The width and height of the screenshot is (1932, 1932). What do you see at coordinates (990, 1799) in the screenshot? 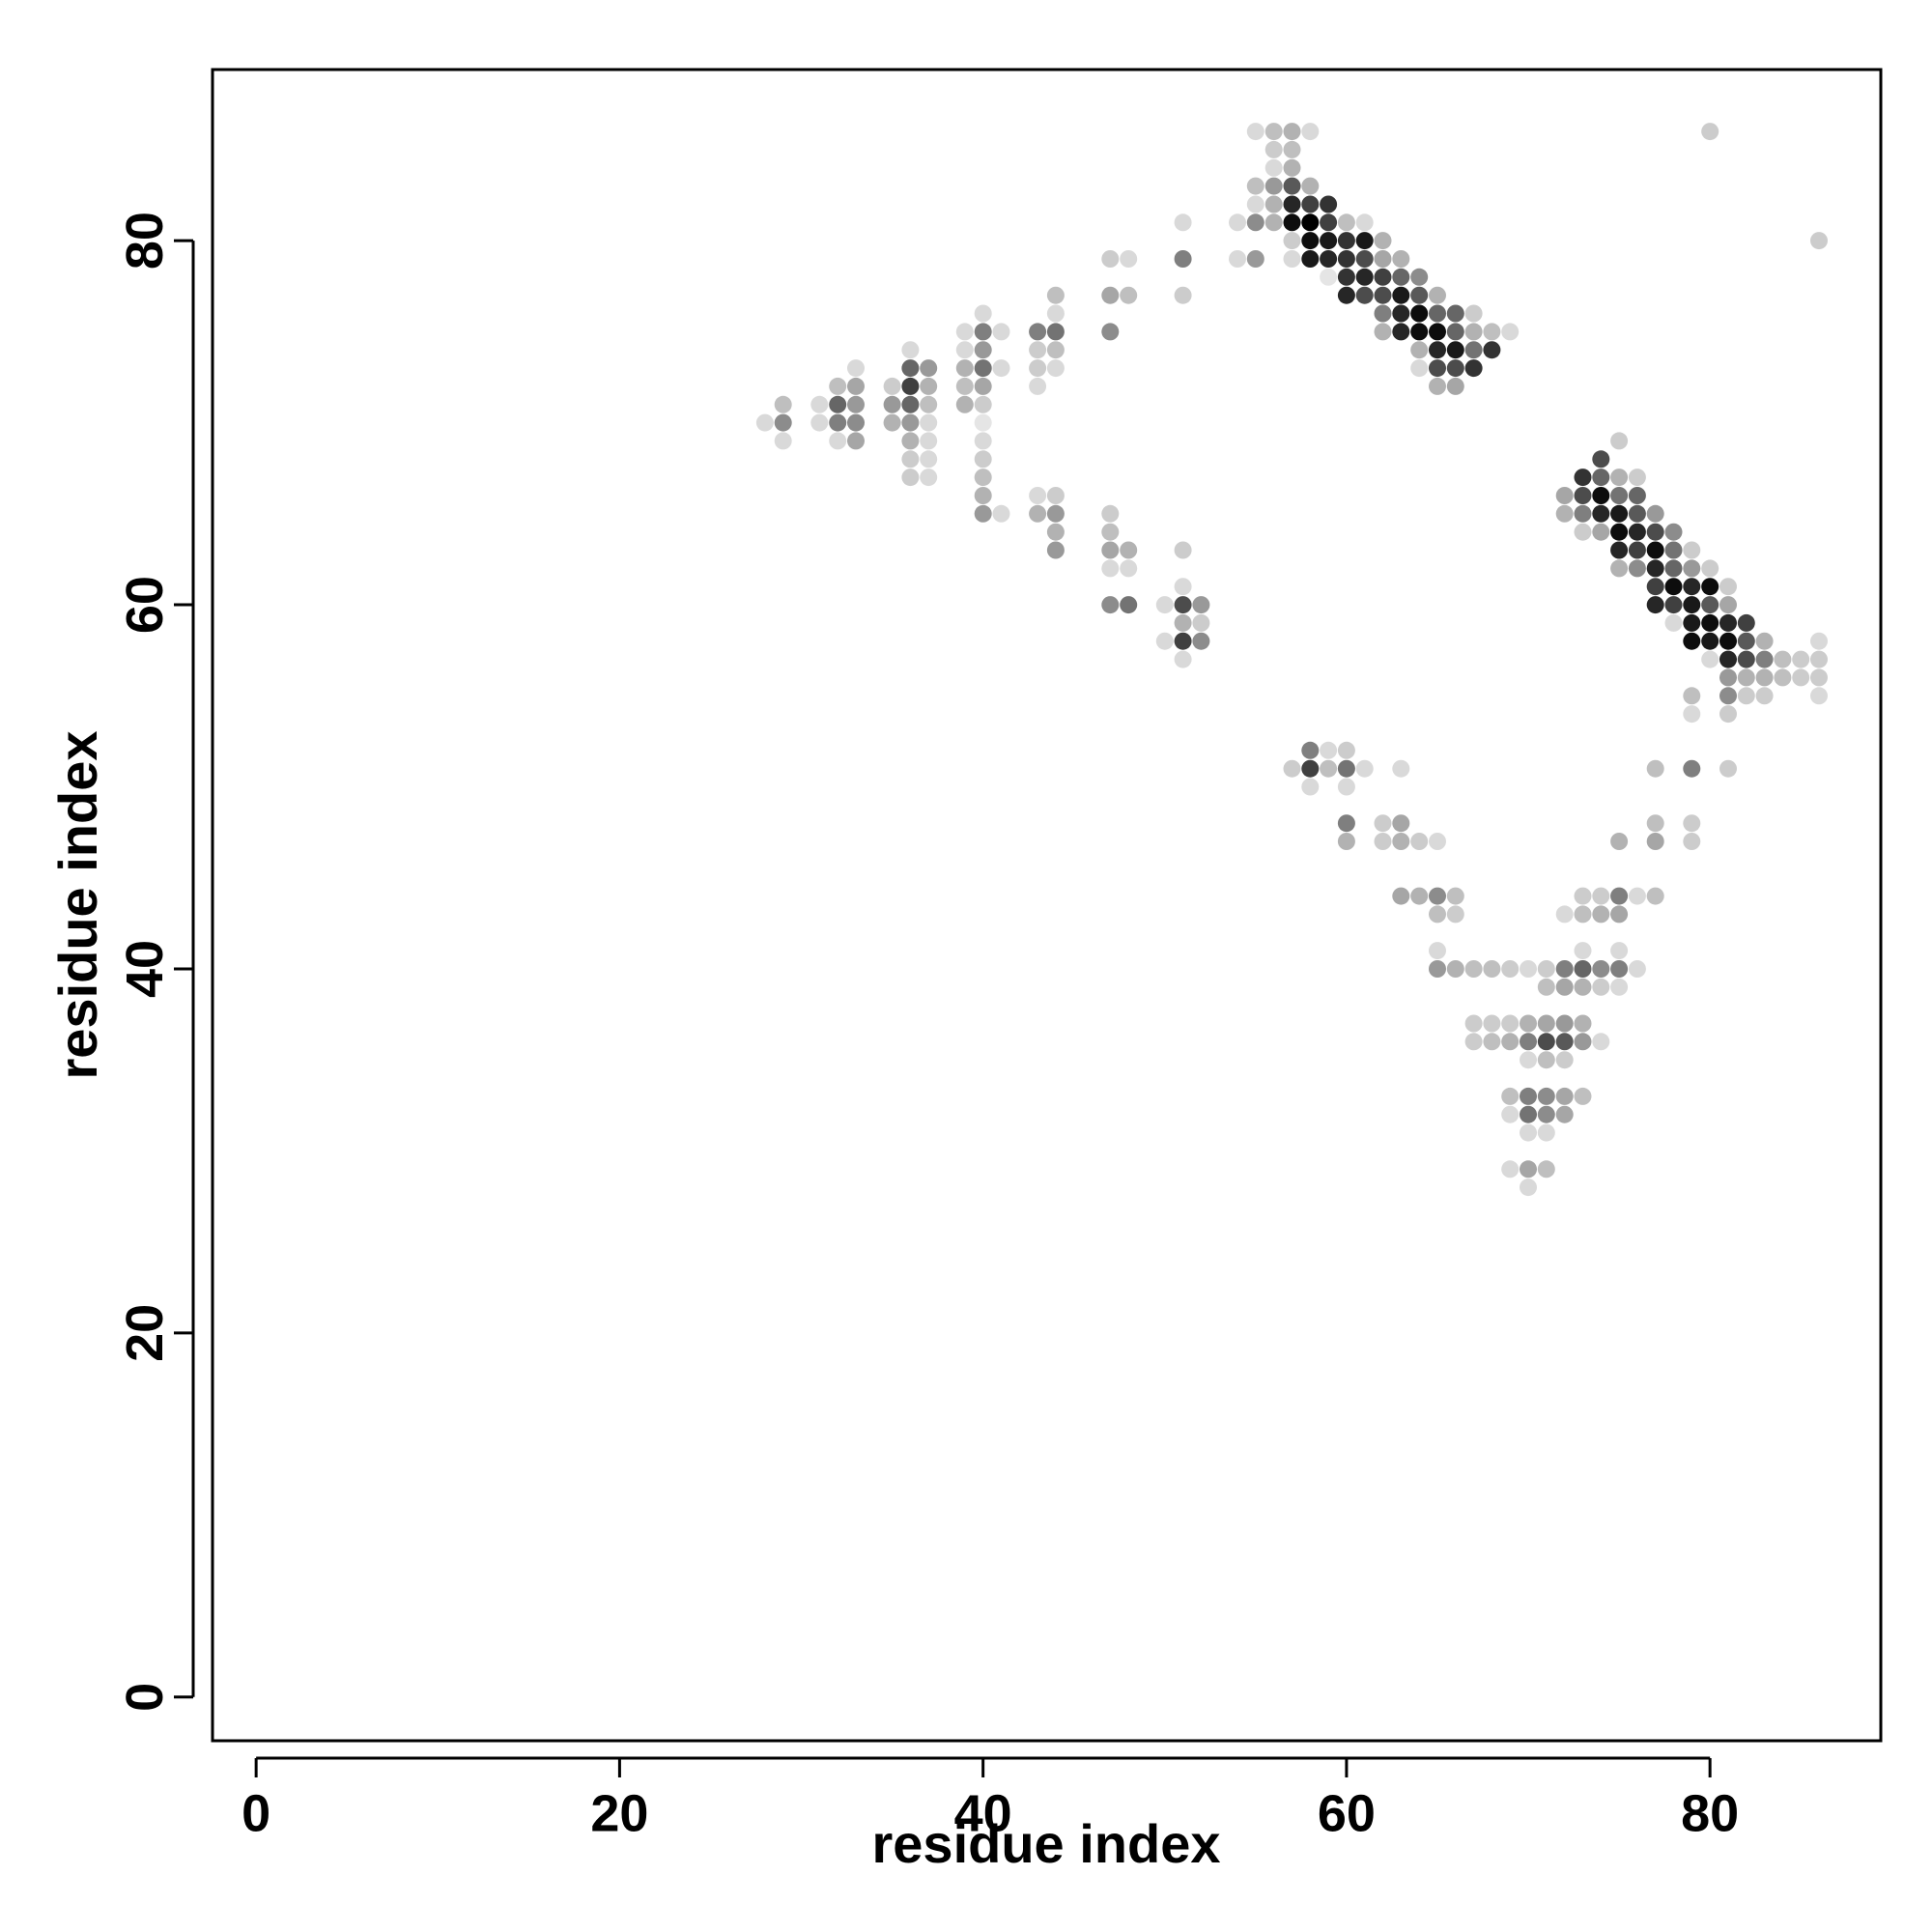
I see `x-axis: 0 20 40 60 80` at bounding box center [990, 1799].